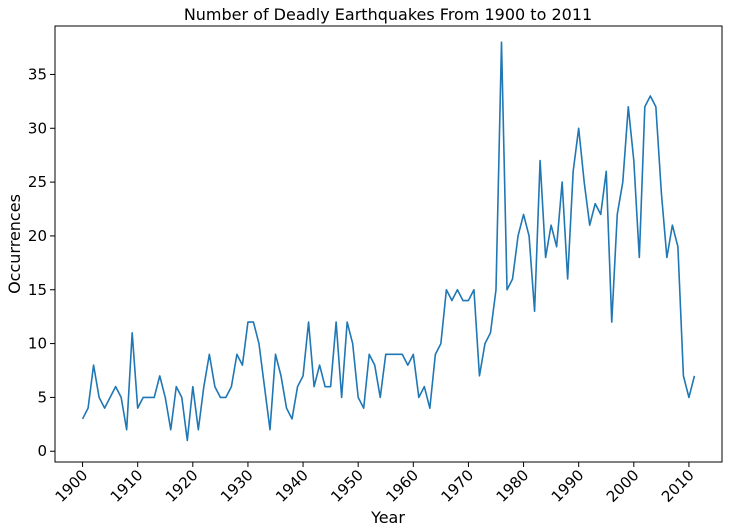  What do you see at coordinates (42, 397) in the screenshot?
I see `y-tick-label: 5` at bounding box center [42, 397].